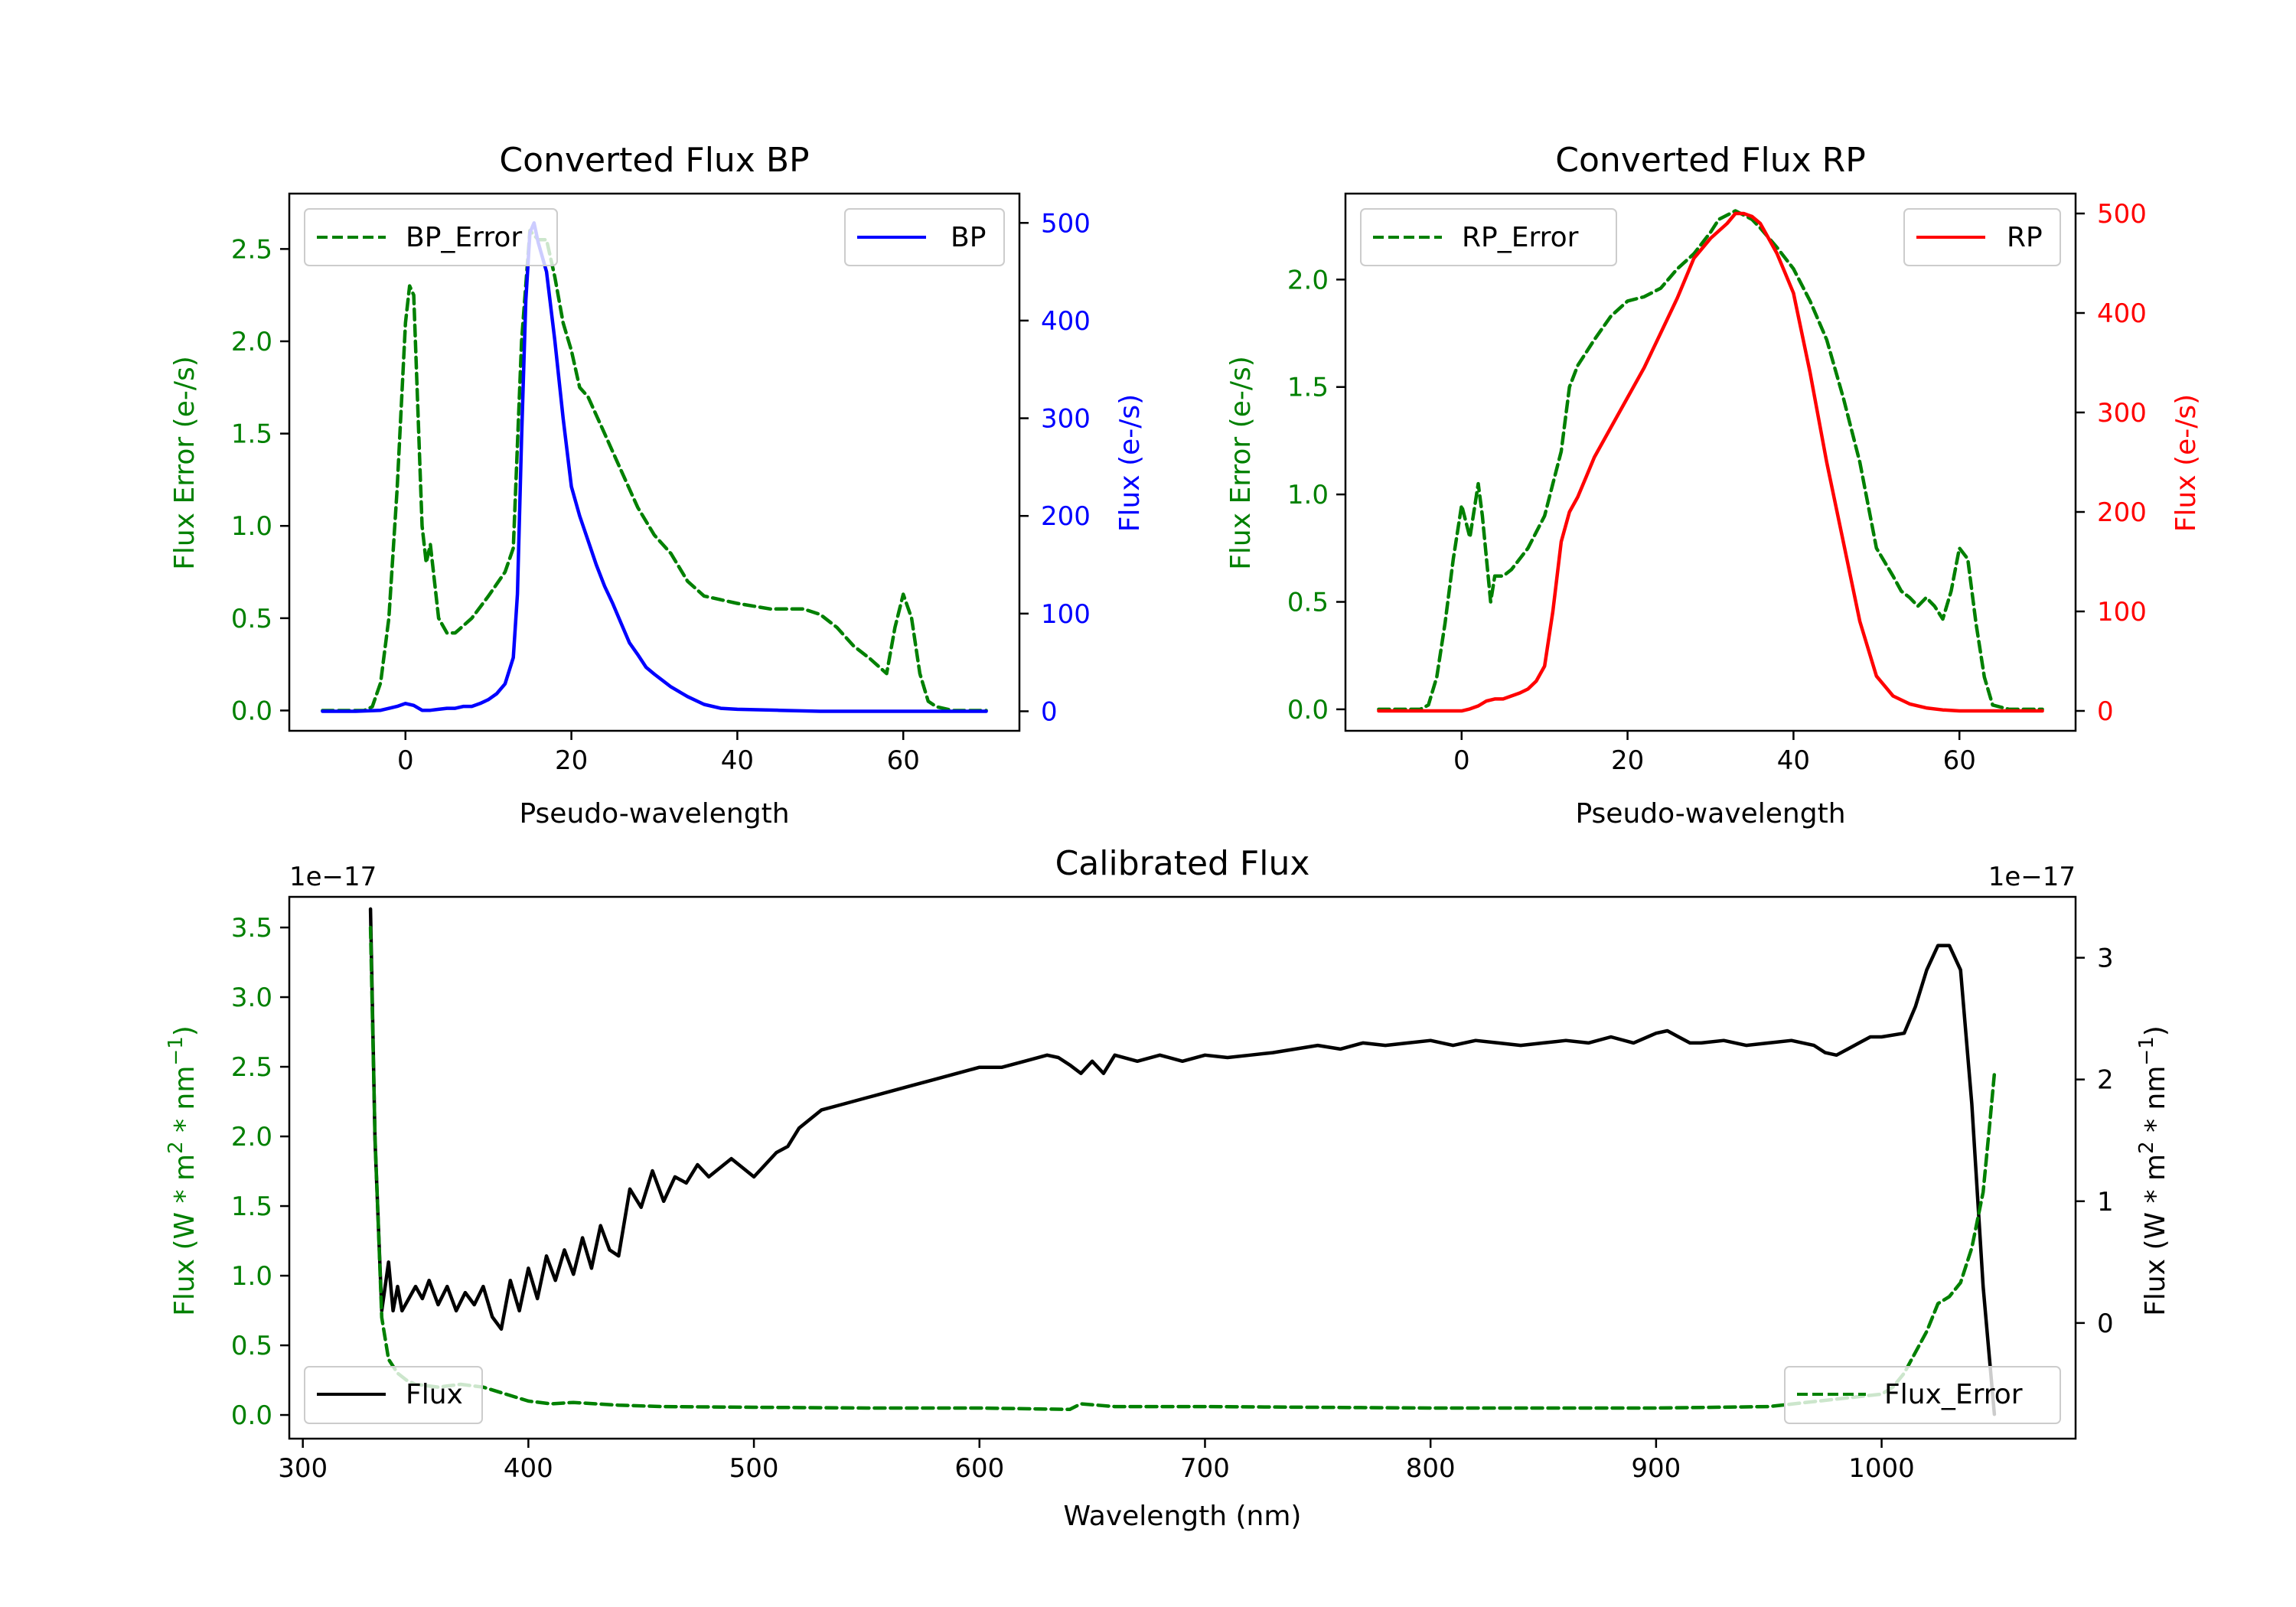 The image size is (2296, 1607). I want to click on cal-ylabel-right-part2: * nm, so click(2155, 1104).